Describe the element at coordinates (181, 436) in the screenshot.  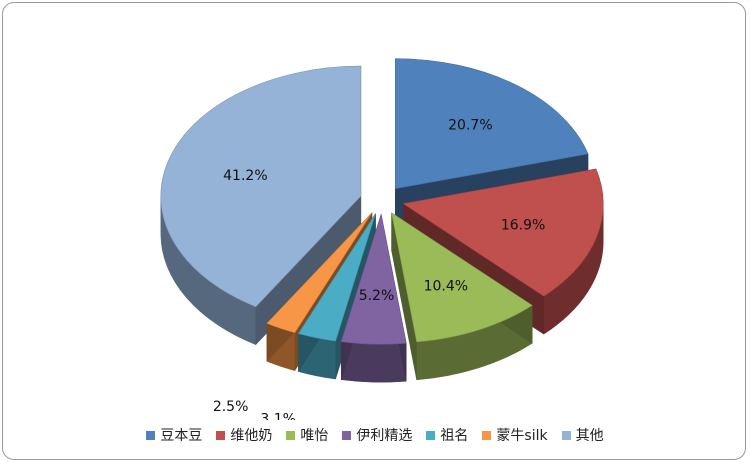
I see `legend-label: 豆本豆` at that location.